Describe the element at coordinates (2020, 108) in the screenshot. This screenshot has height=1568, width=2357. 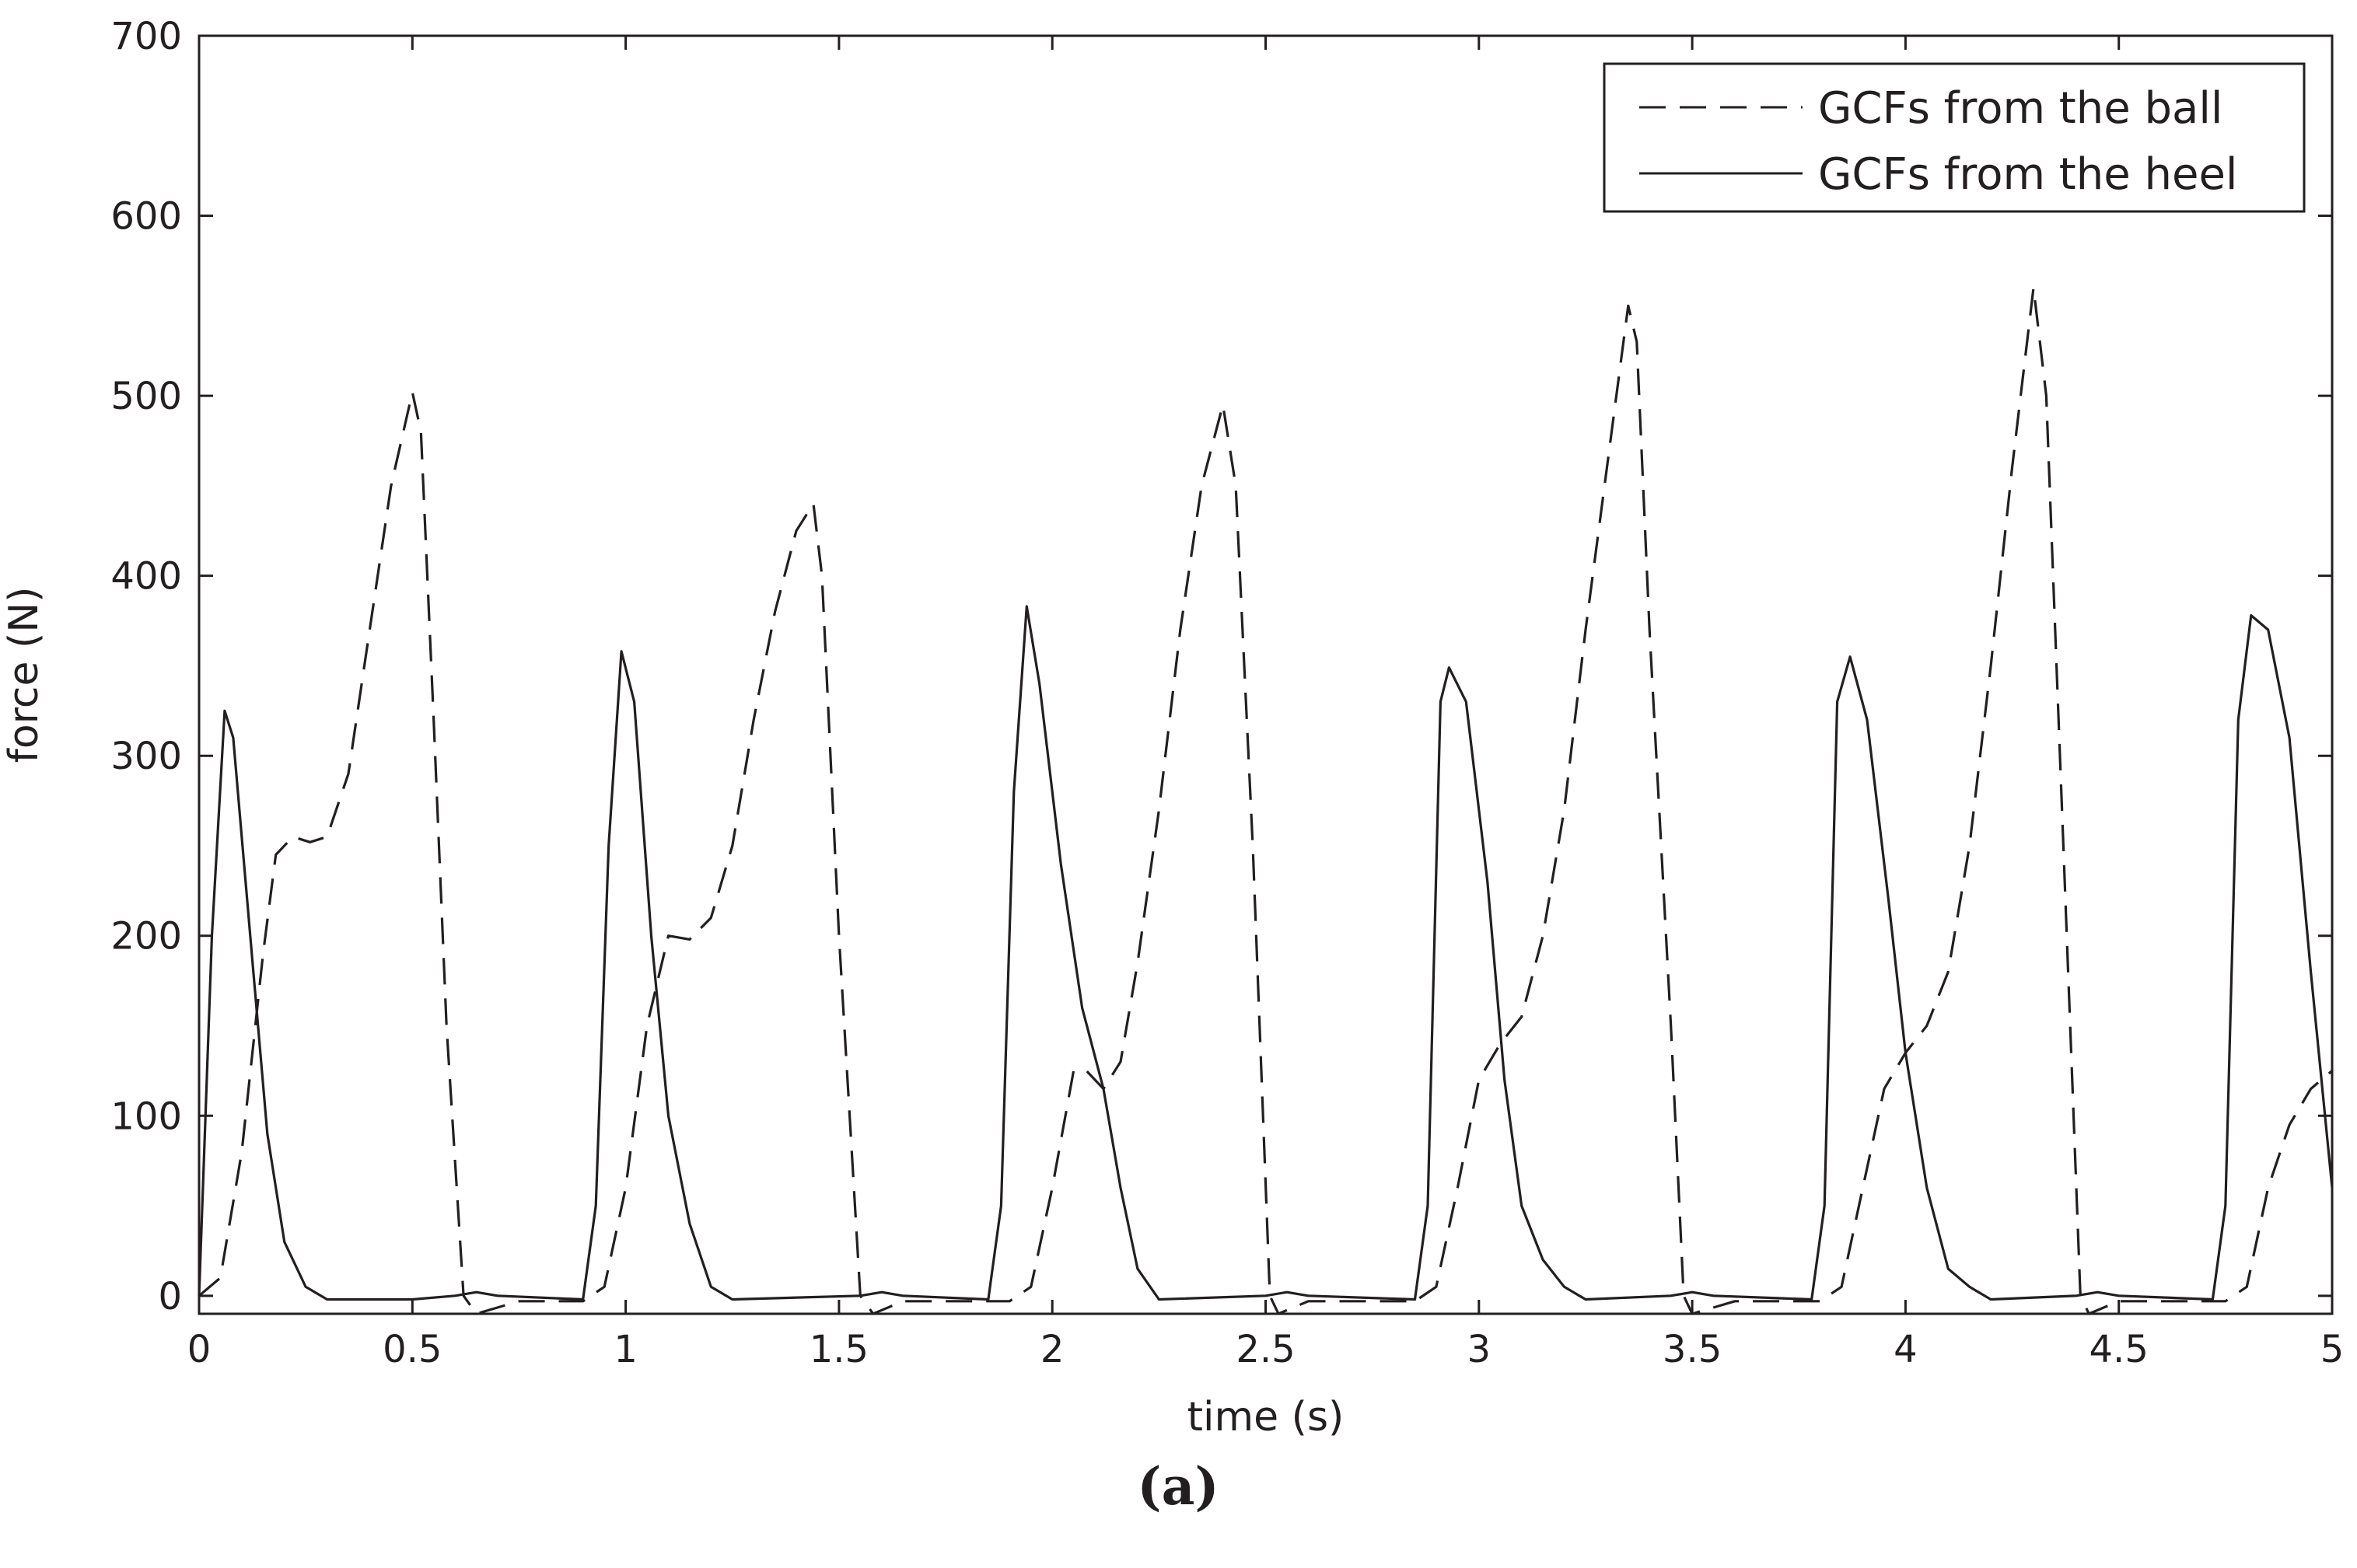
I see `legend-label-ball: GCFs from the ball` at that location.